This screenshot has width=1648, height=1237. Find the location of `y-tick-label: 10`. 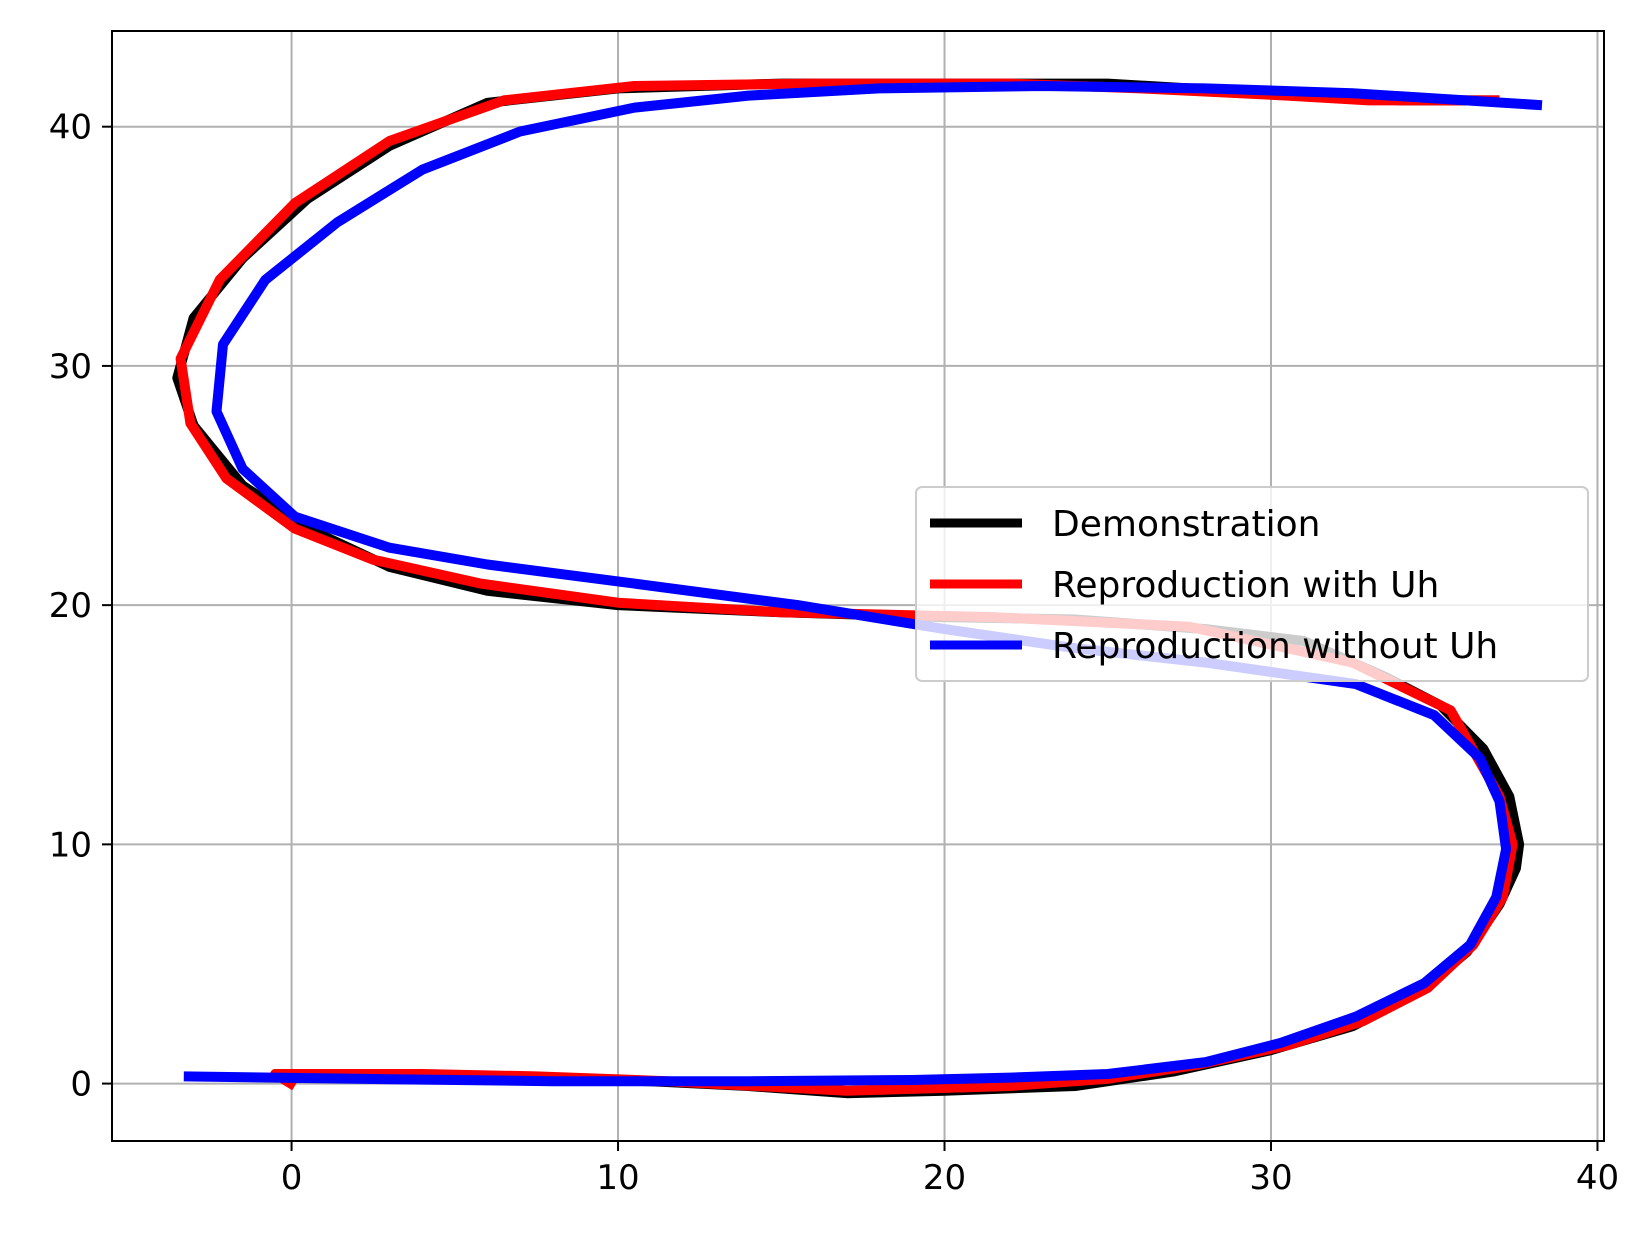

y-tick-label: 10 is located at coordinates (70, 845).